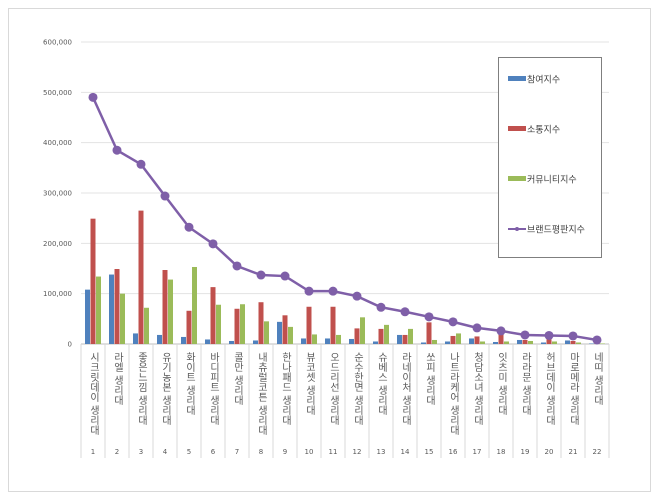  I want to click on legend-label: 브랜드평판지수, so click(556, 230).